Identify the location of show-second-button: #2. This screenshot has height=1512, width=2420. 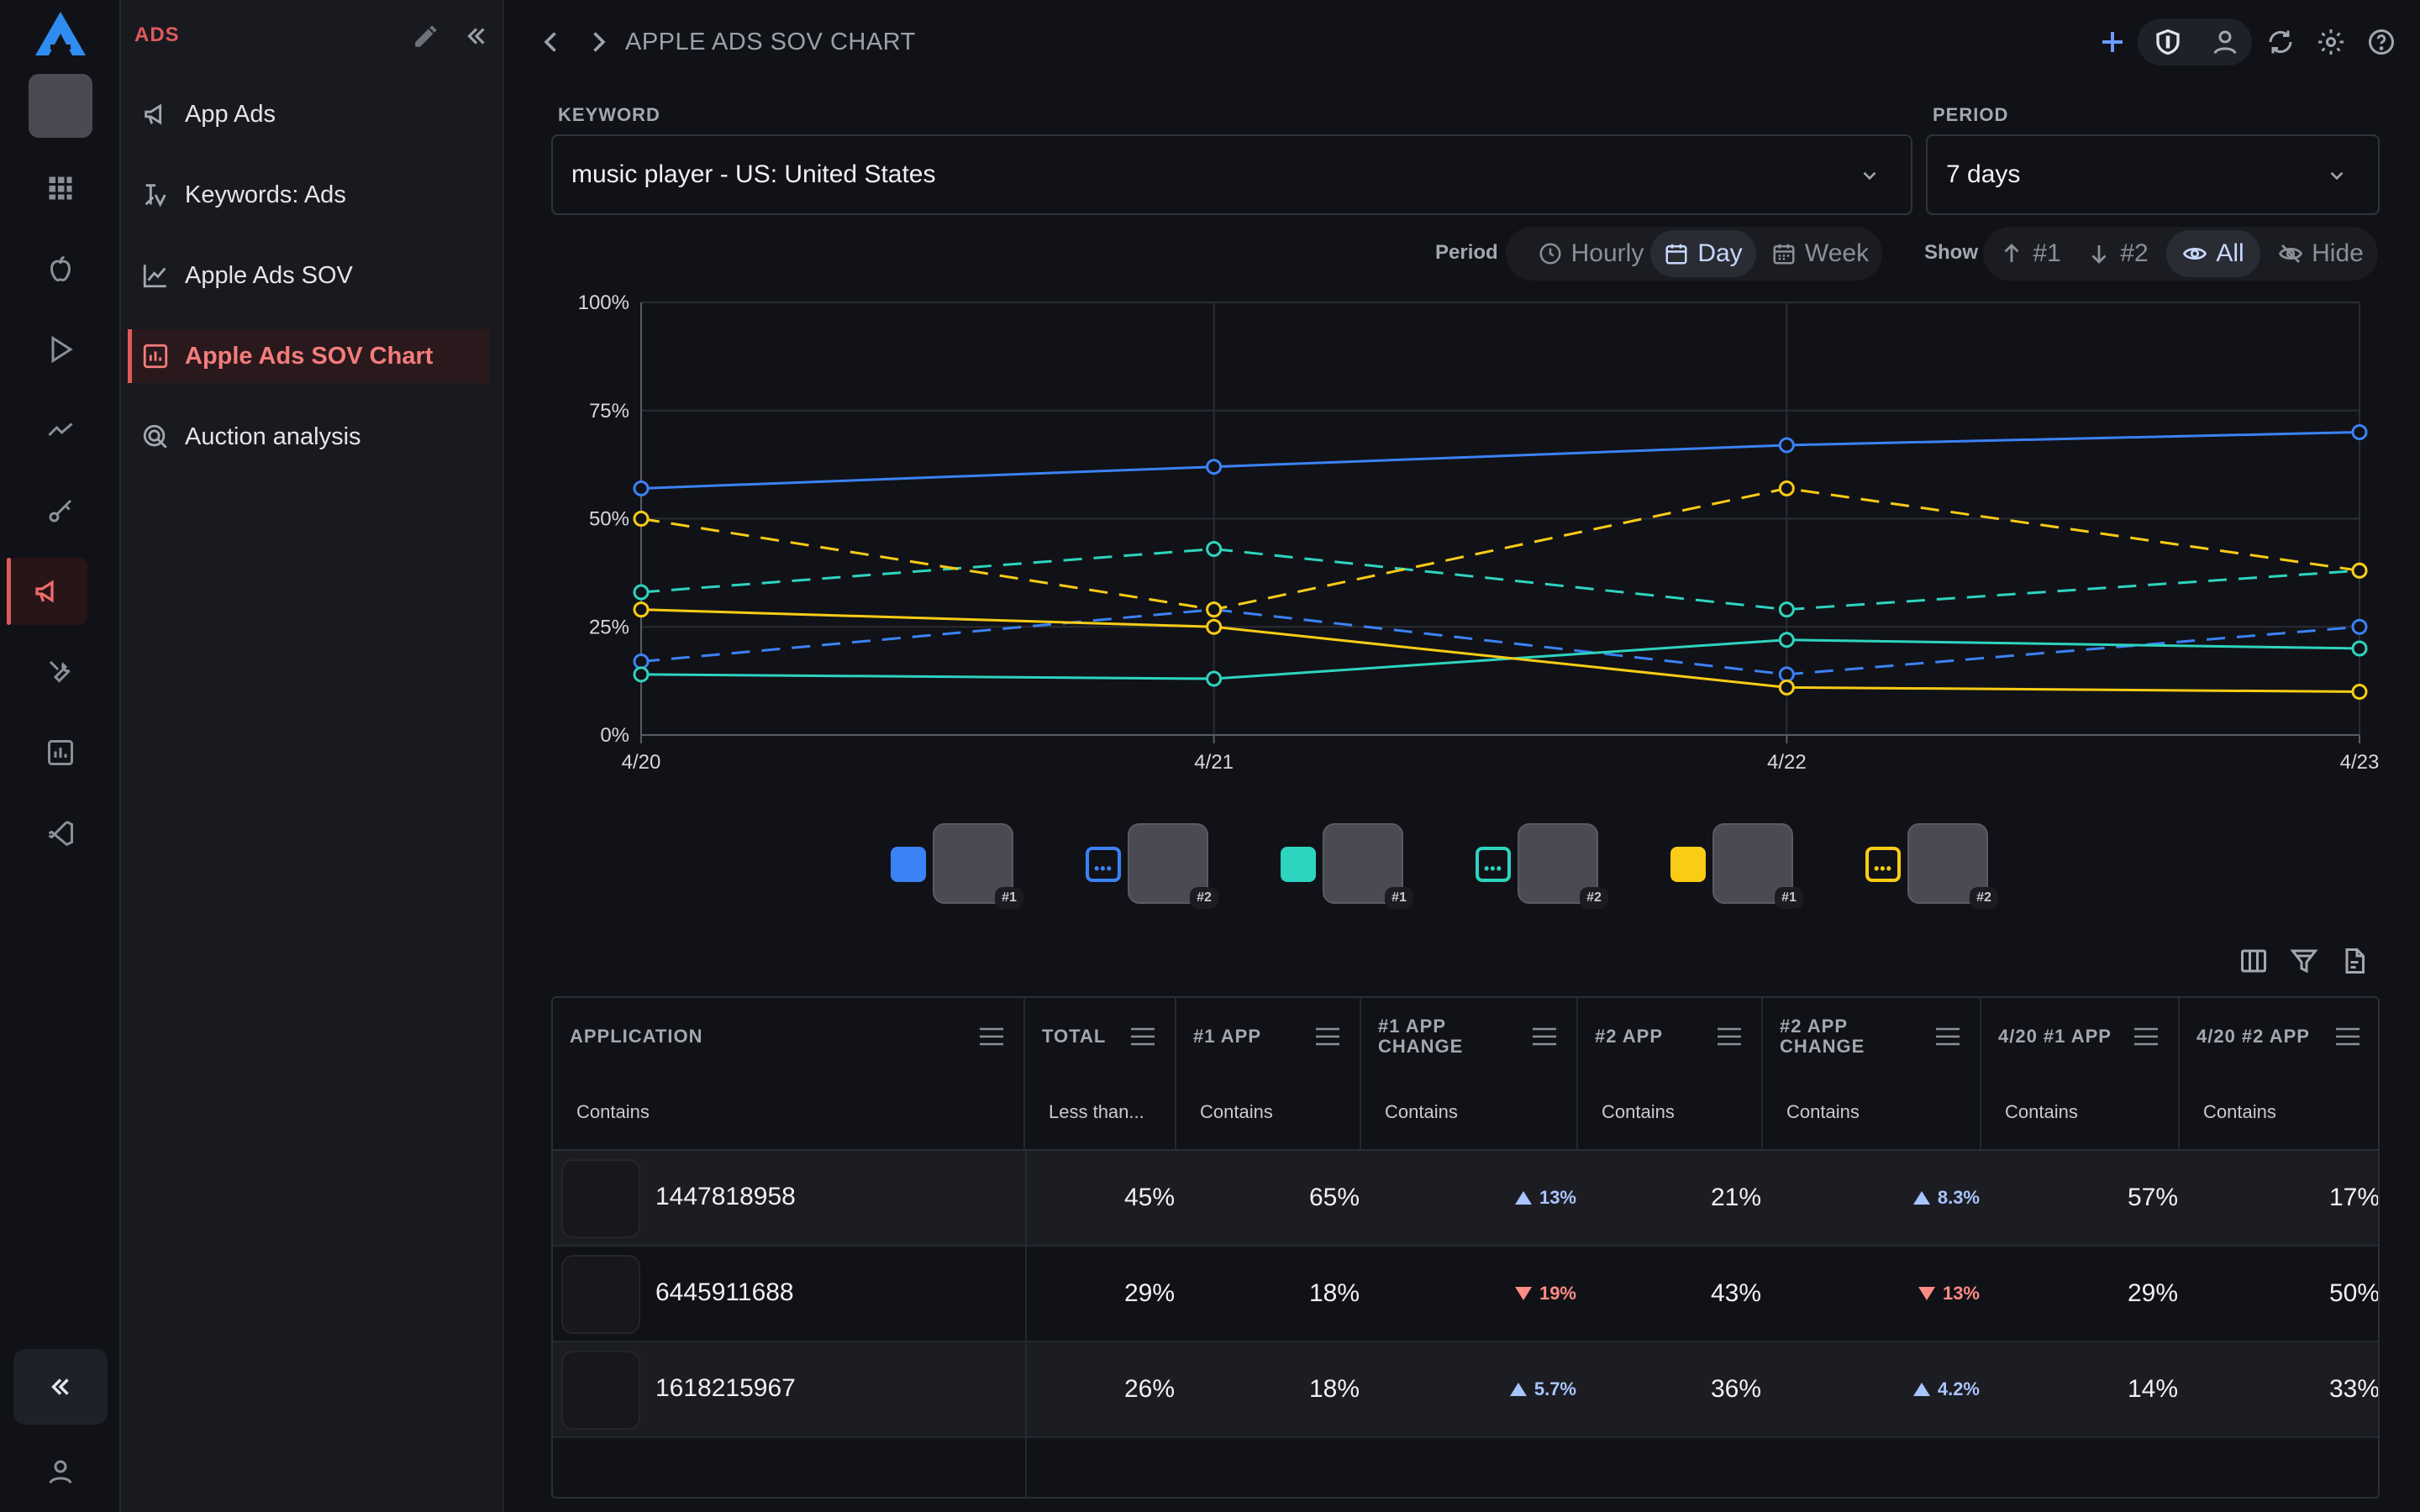
(2117, 253).